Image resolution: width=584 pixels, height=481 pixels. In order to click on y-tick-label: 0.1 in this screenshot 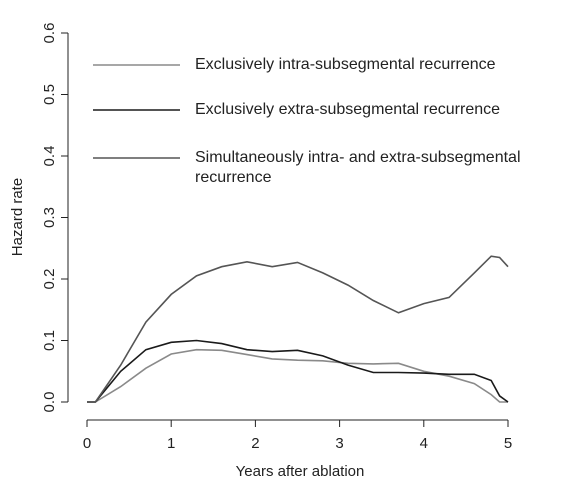, I will do `click(49, 340)`.